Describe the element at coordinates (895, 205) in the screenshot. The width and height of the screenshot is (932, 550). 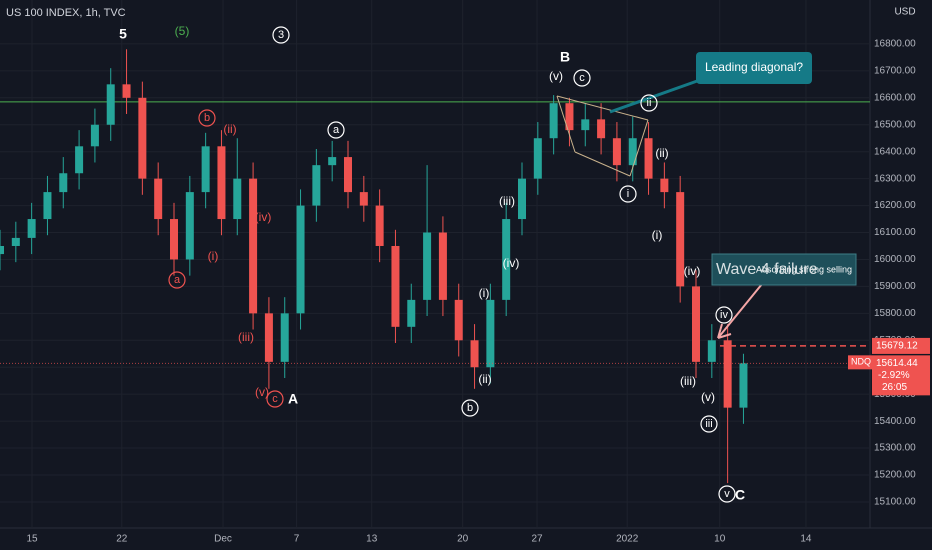
I see `y-tick-label: 16200.00` at that location.